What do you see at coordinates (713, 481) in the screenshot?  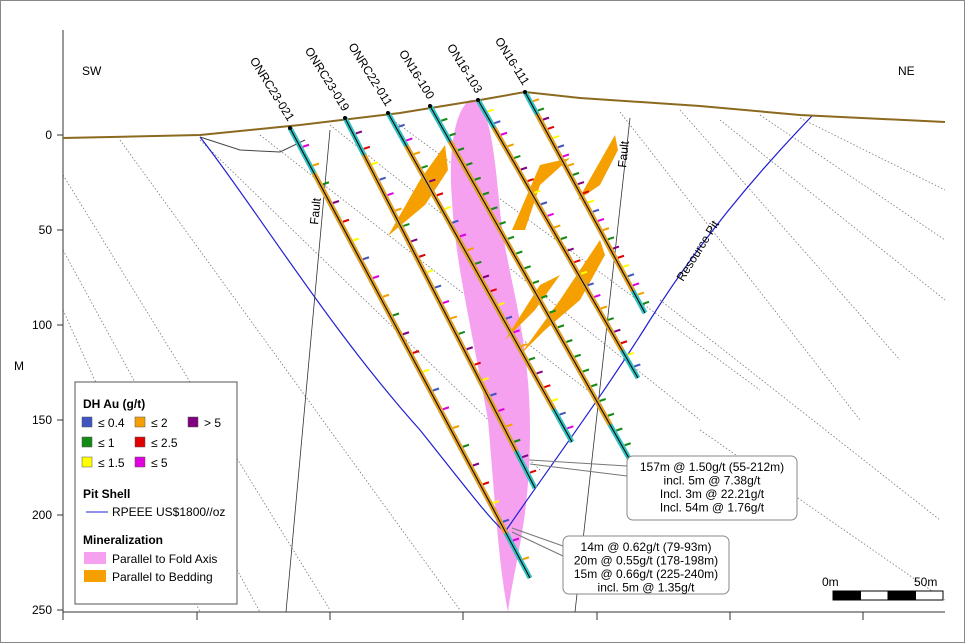 I see `callout-text: incl. 5m @ 7.38g/t` at bounding box center [713, 481].